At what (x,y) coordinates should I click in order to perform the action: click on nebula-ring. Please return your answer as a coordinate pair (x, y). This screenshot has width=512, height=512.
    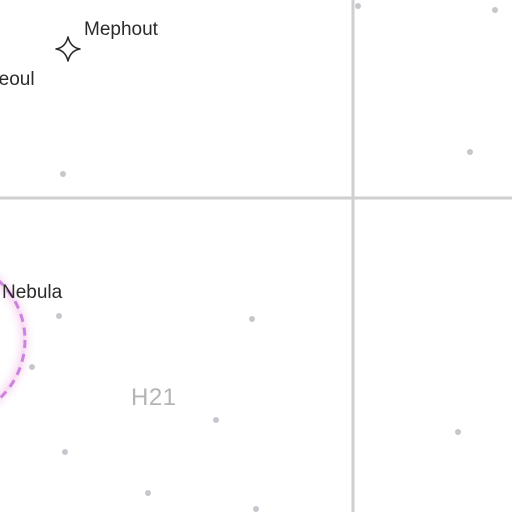
    Looking at the image, I should click on (13, 340).